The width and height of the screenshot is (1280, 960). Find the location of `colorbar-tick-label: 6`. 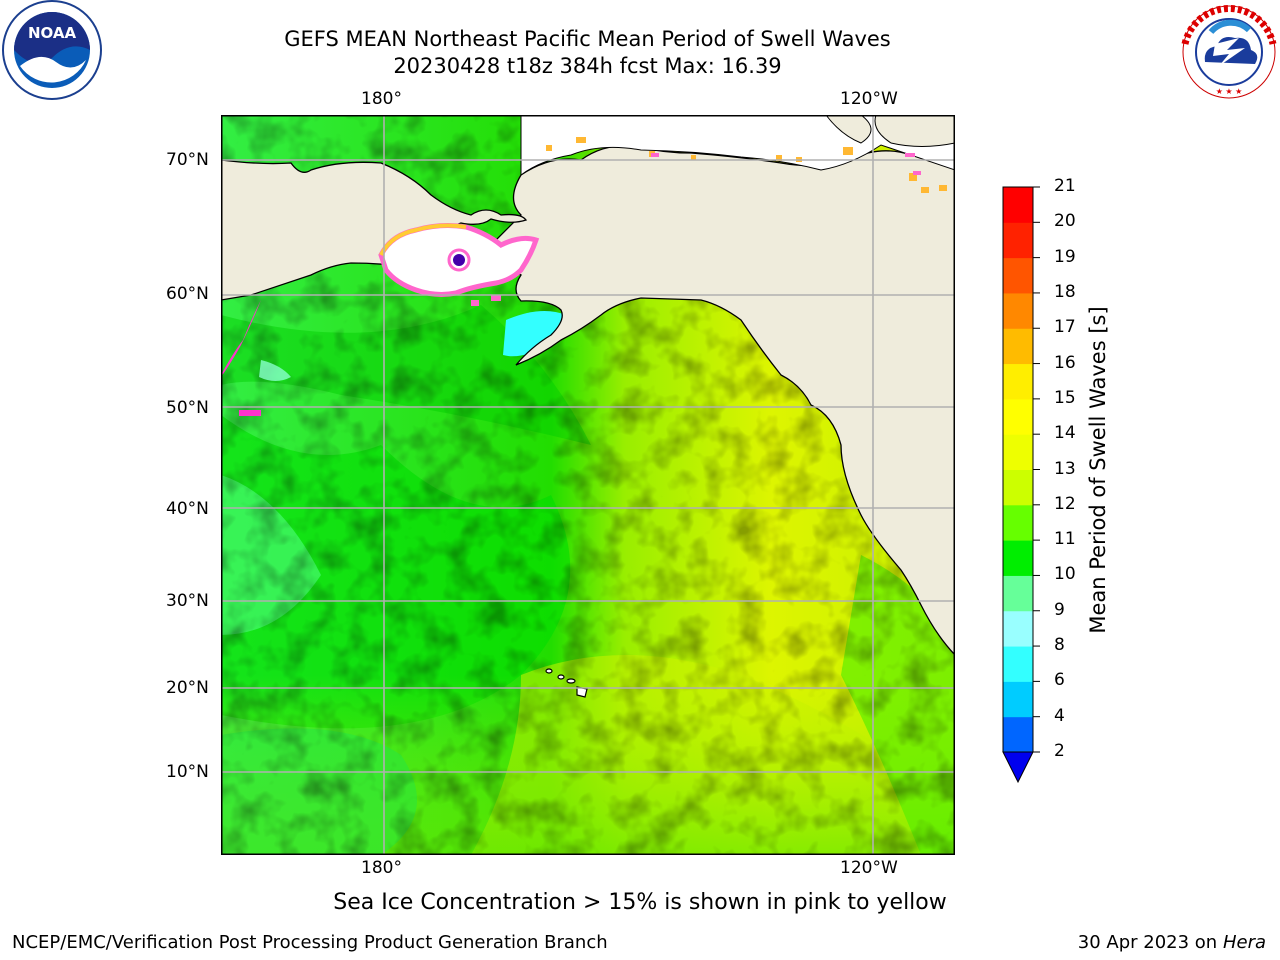

colorbar-tick-label: 6 is located at coordinates (1059, 680).